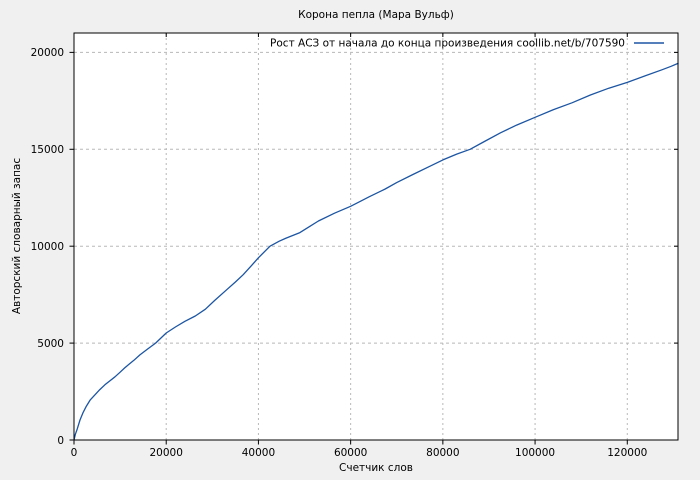  I want to click on x-tick-label: 20000, so click(166, 453).